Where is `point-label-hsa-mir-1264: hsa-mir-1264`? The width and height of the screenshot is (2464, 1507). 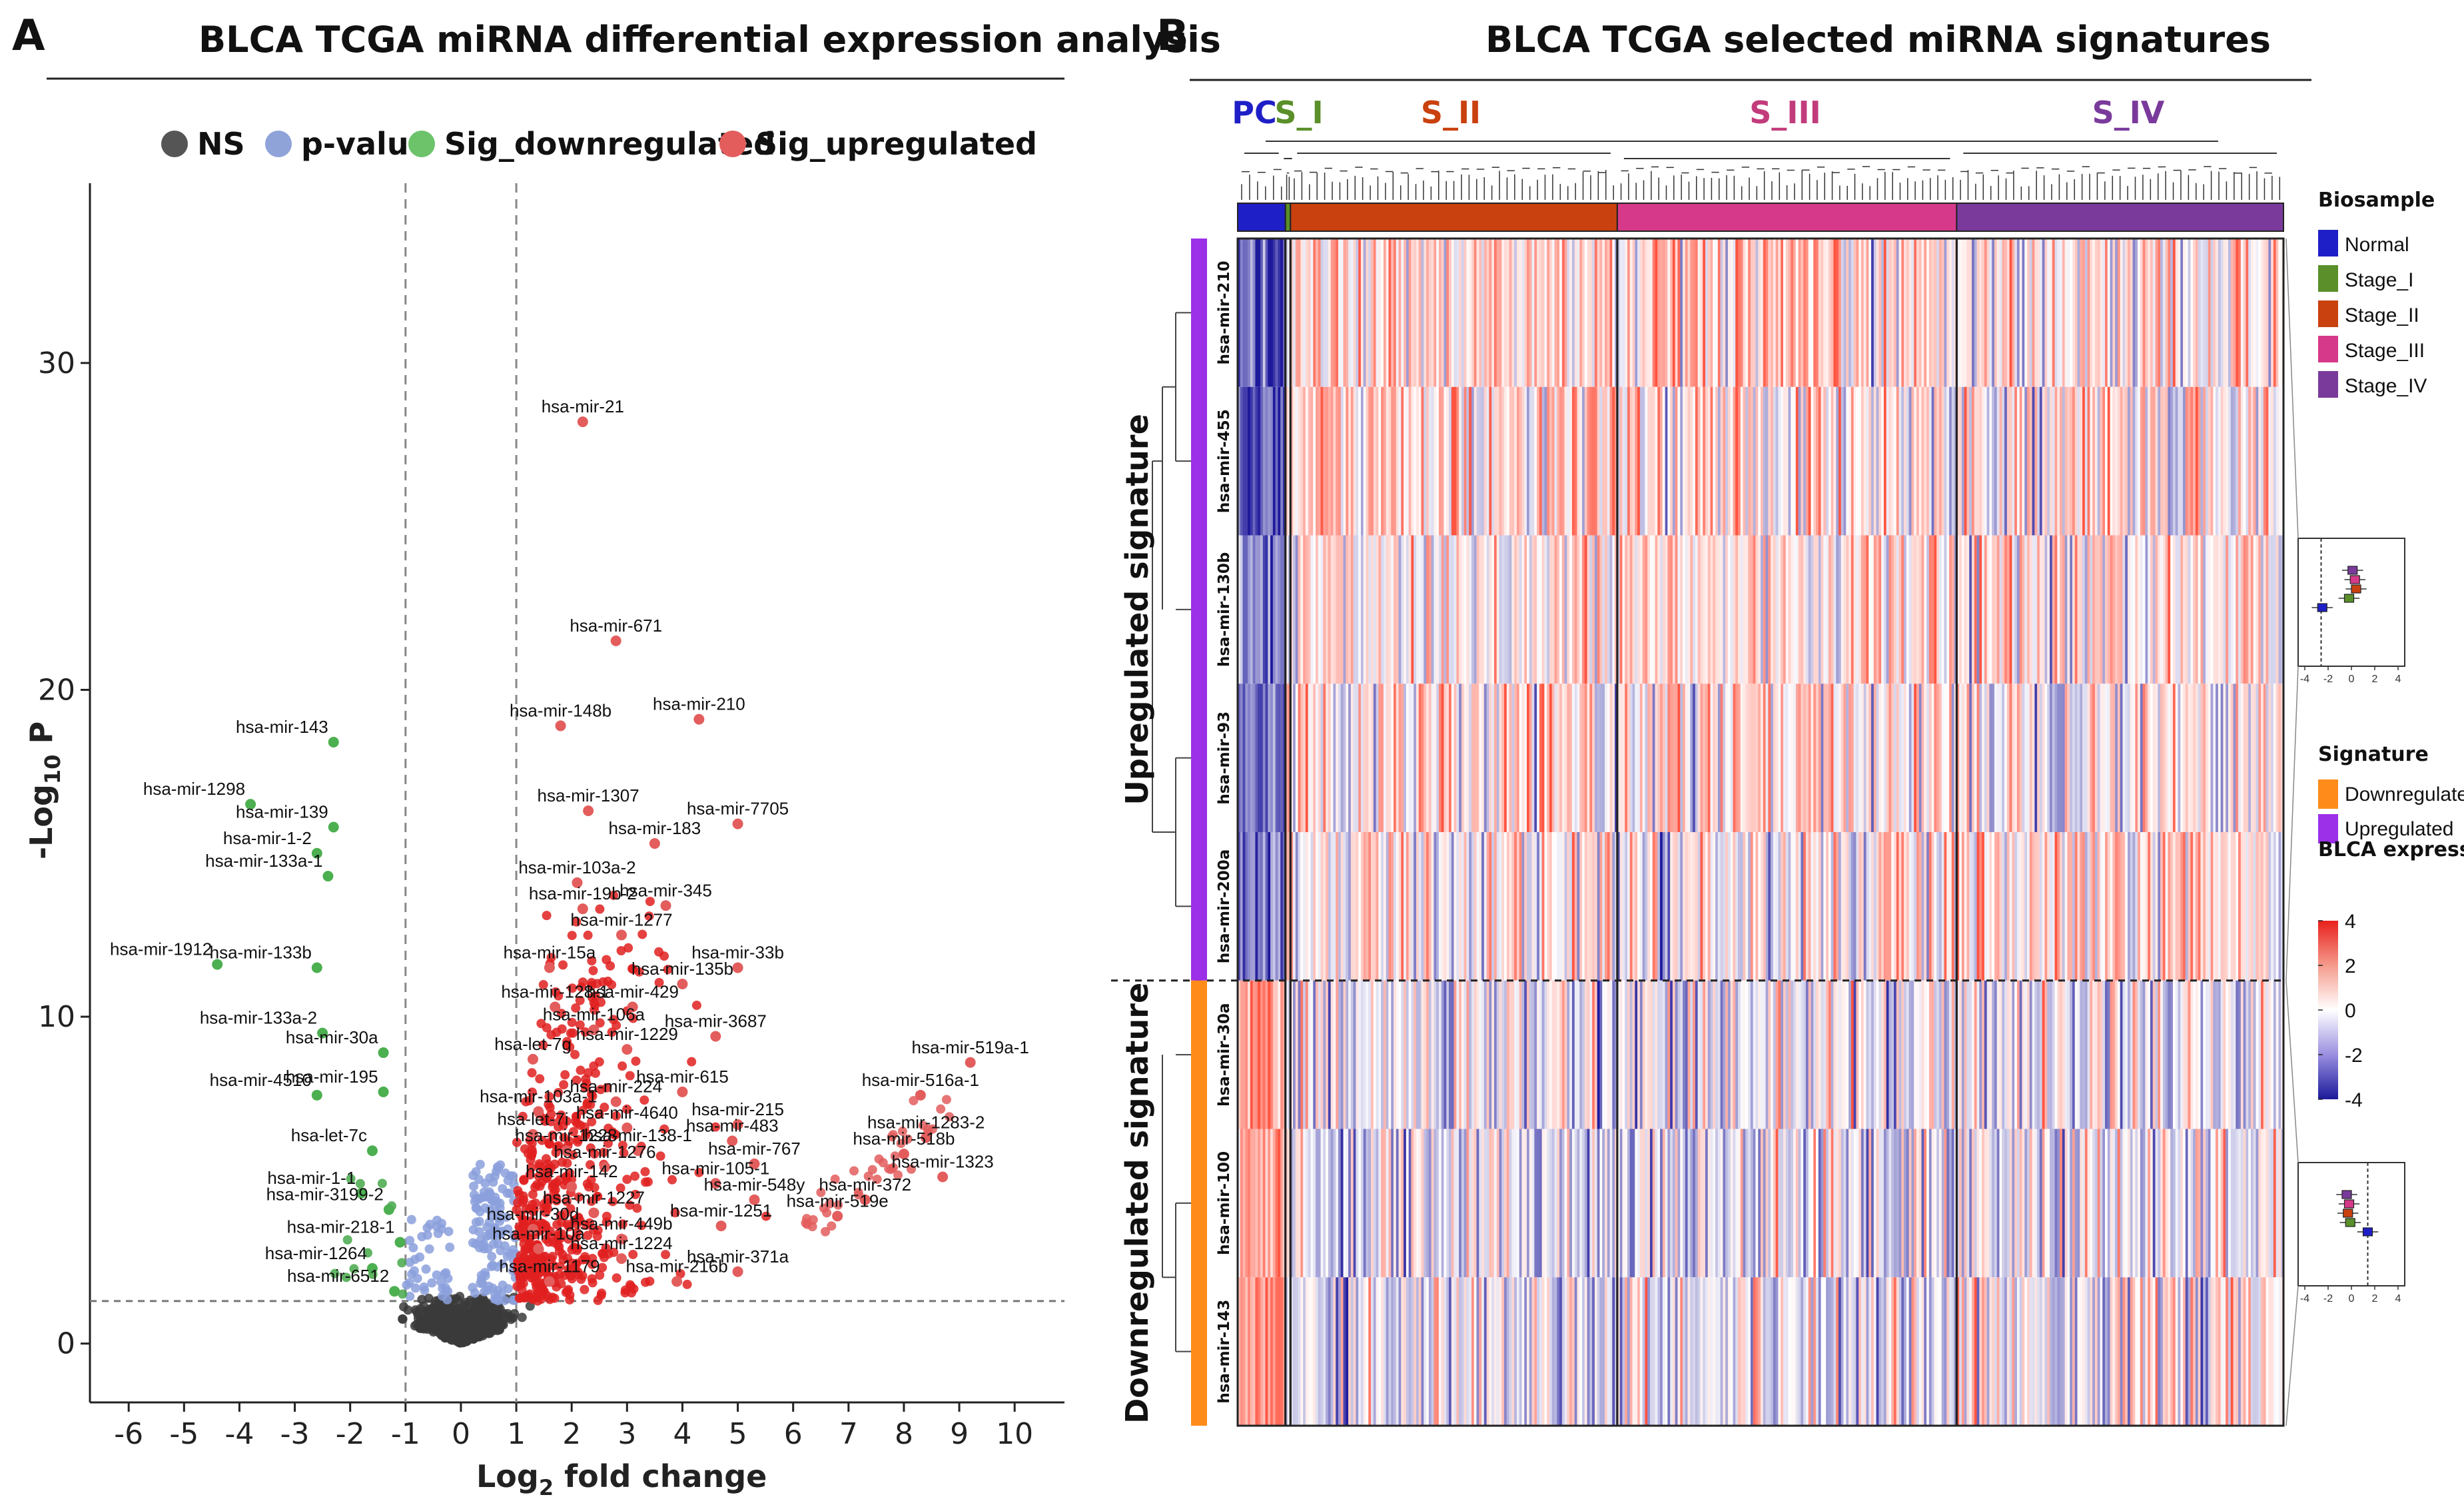
point-label-hsa-mir-1264: hsa-mir-1264 is located at coordinates (316, 1253).